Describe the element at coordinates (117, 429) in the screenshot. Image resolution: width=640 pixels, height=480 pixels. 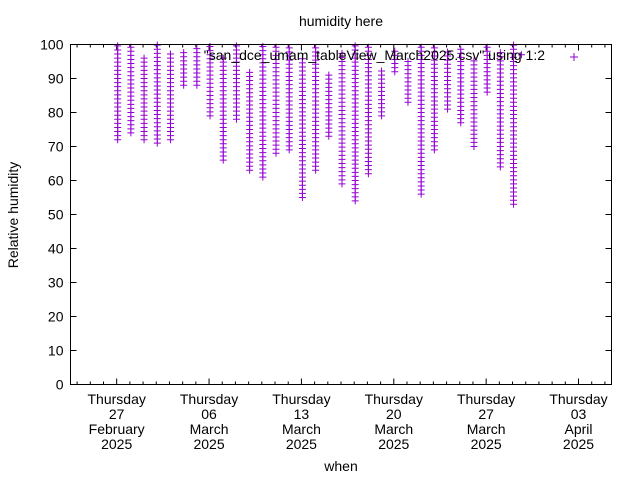
I see `x-tick-label-line: February` at that location.